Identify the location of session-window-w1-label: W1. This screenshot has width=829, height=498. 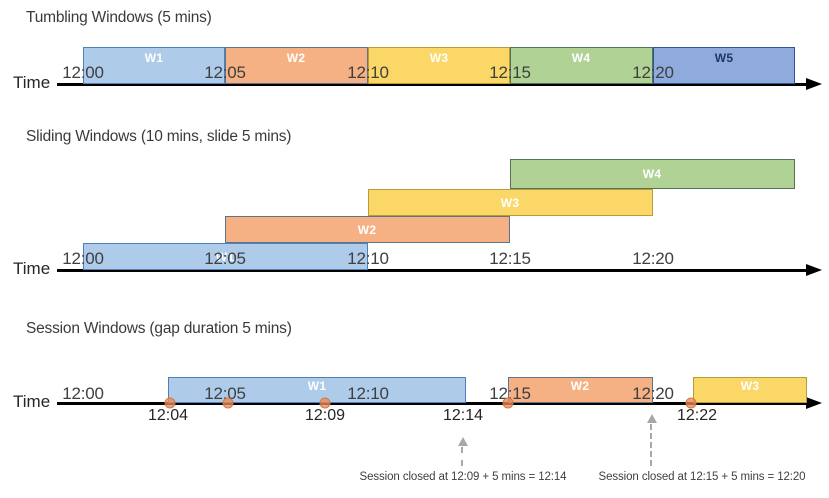
(317, 386).